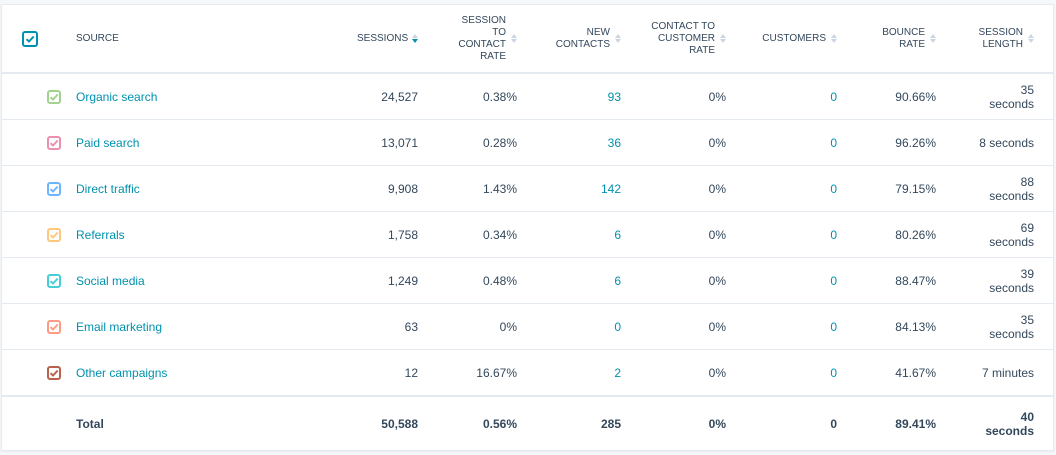 The image size is (1056, 455). I want to click on session-length-cell: 8 seconds, so click(1006, 142).